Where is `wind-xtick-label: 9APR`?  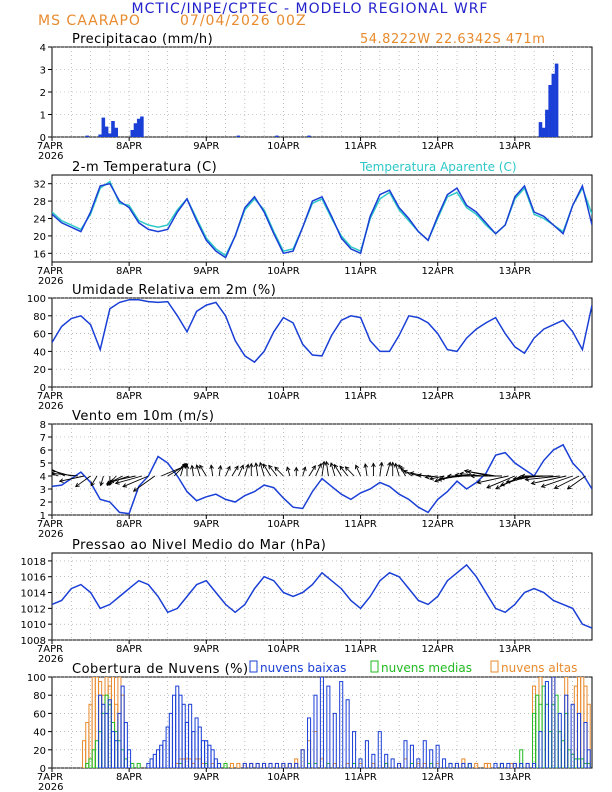 wind-xtick-label: 9APR is located at coordinates (206, 524).